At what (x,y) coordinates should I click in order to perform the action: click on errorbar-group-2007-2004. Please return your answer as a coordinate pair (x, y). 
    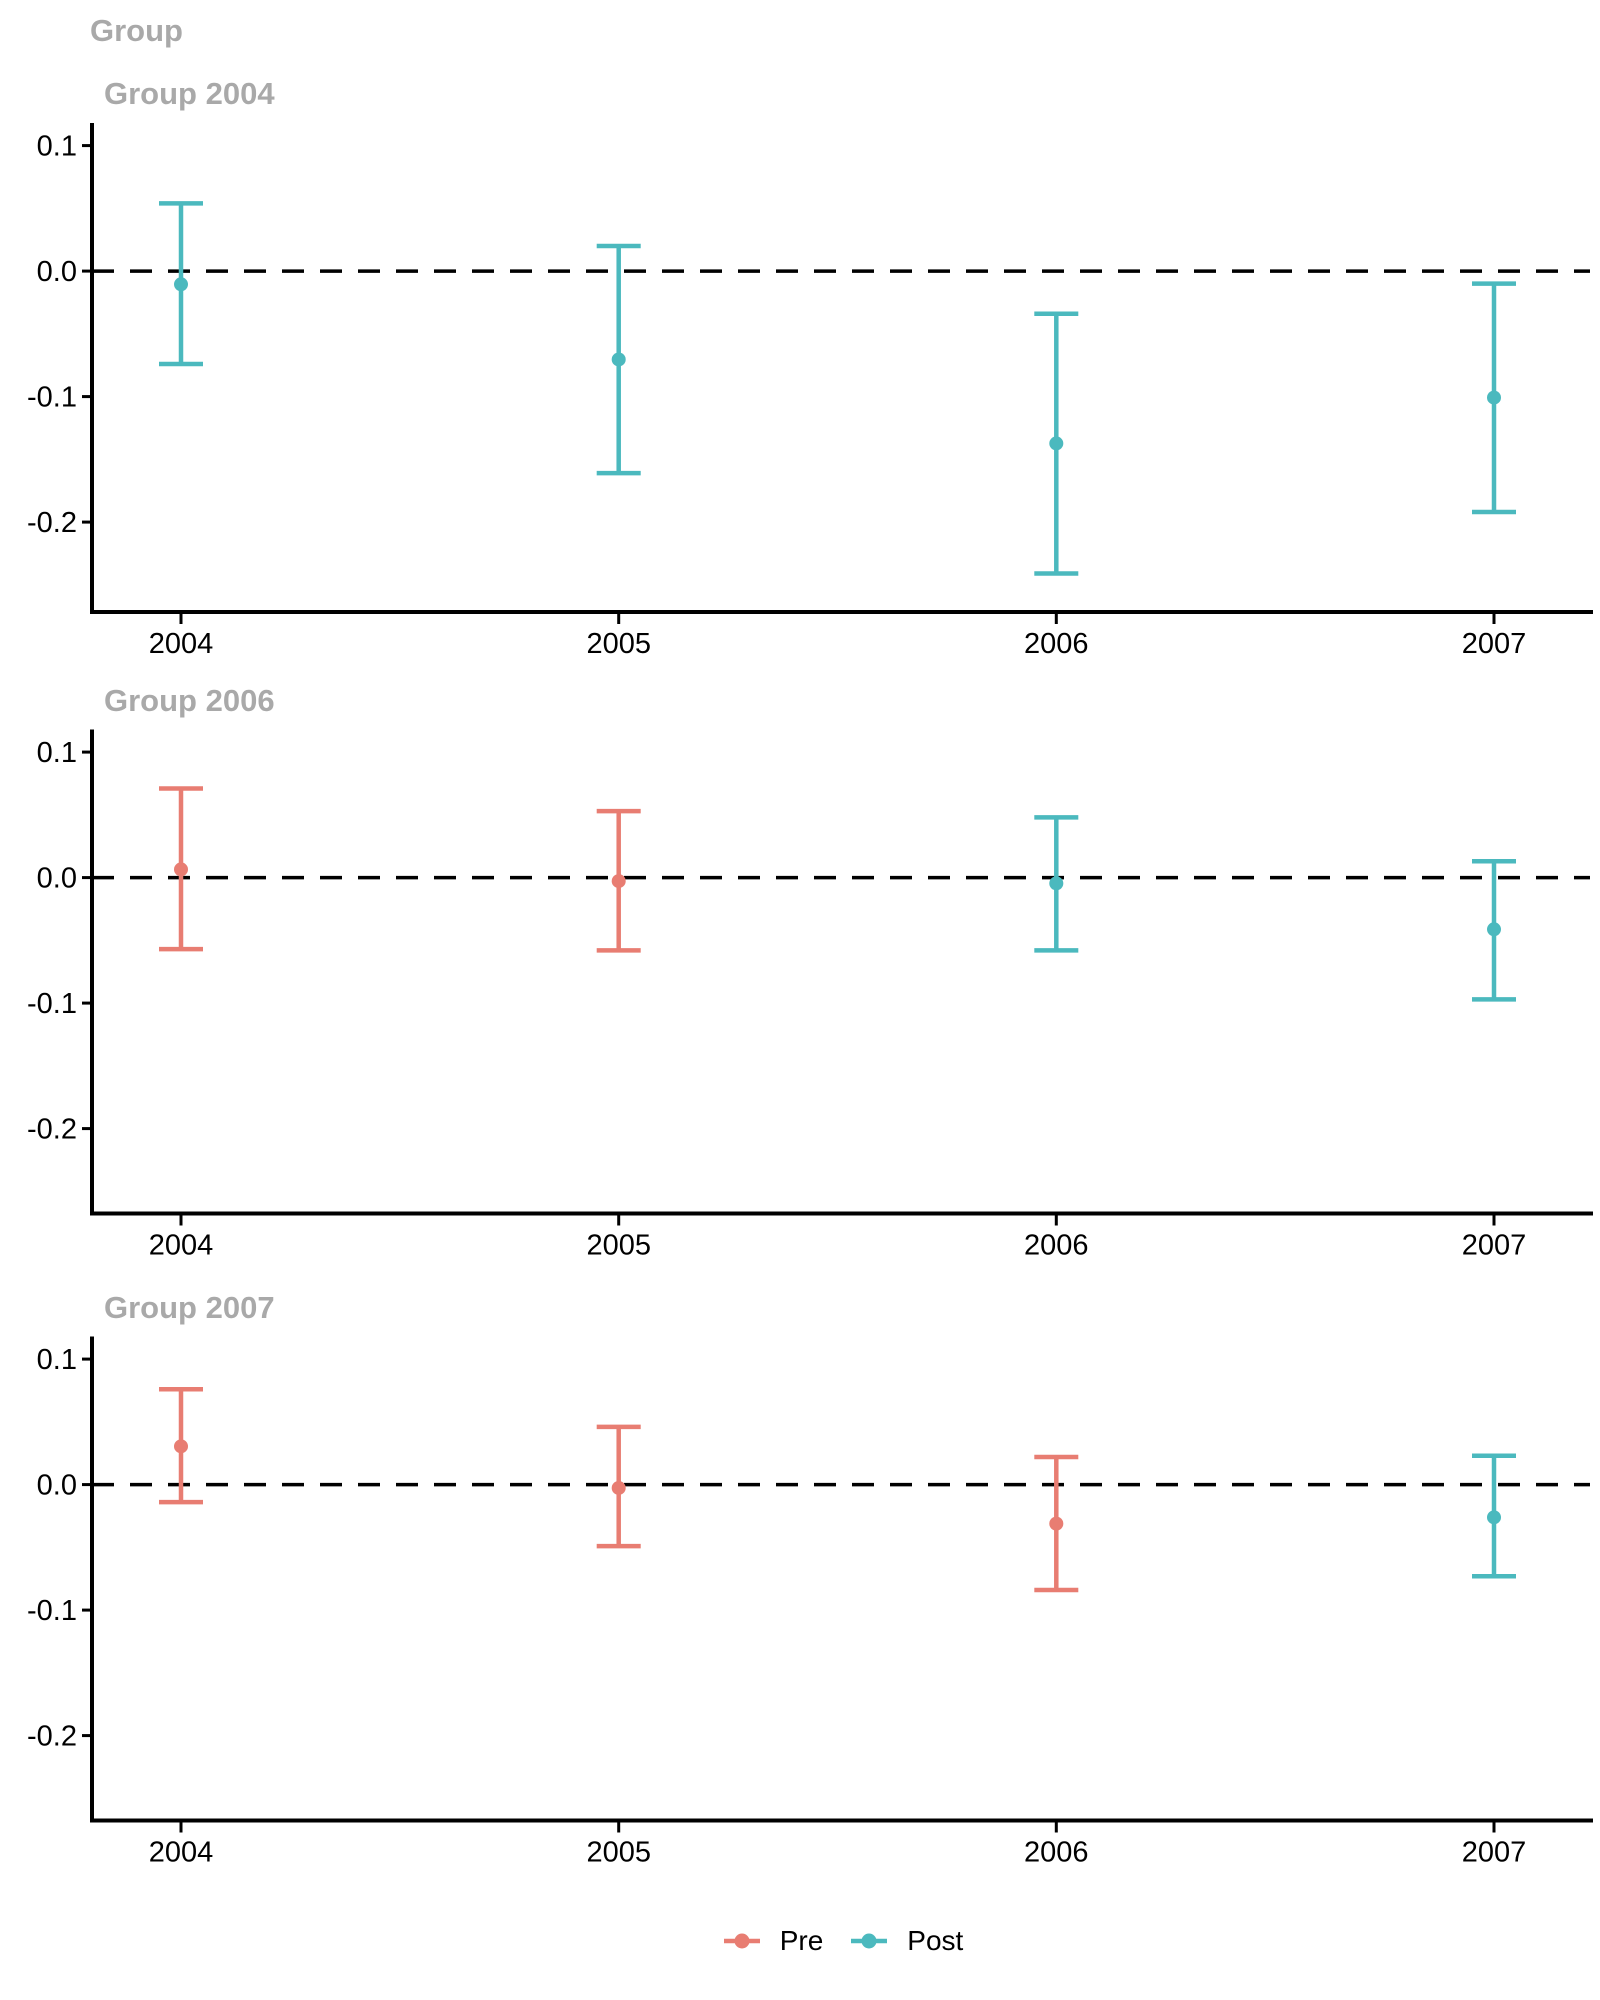
    Looking at the image, I should click on (181, 1445).